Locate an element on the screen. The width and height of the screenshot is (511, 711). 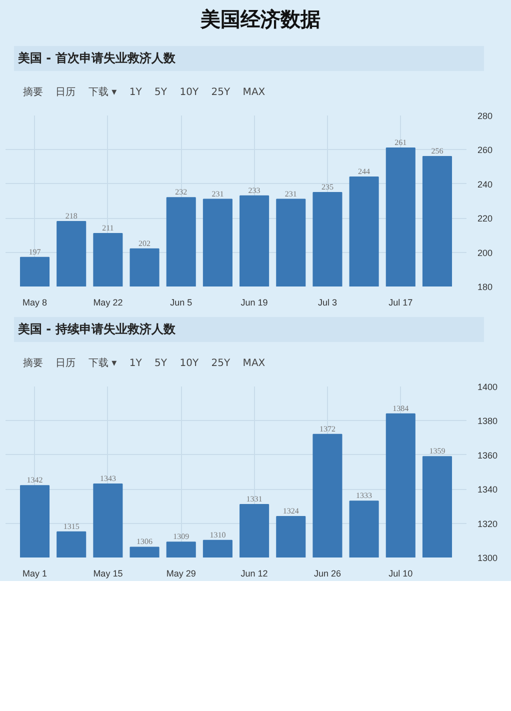
data-label: 256 is located at coordinates (437, 151).